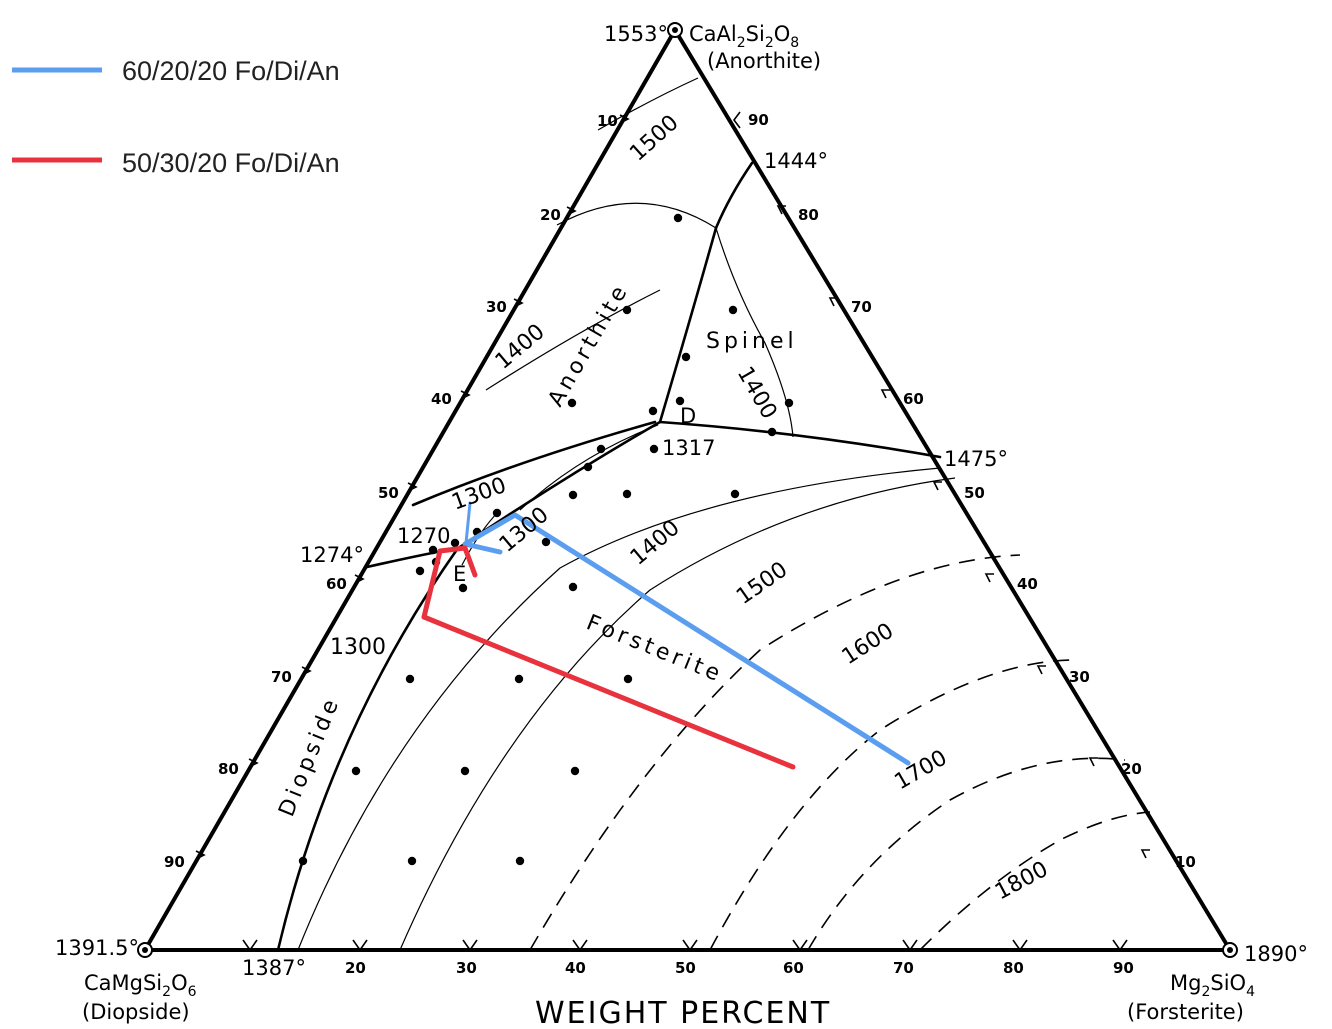  Describe the element at coordinates (808, 215) in the screenshot. I see `tick-right-80: 80` at that location.